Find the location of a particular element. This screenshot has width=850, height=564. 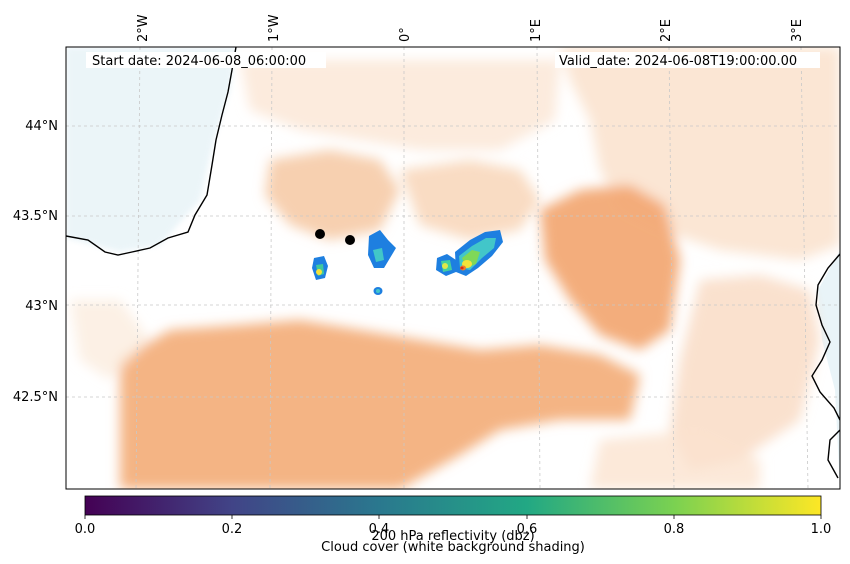

lon-label: 1°W is located at coordinates (274, 28).